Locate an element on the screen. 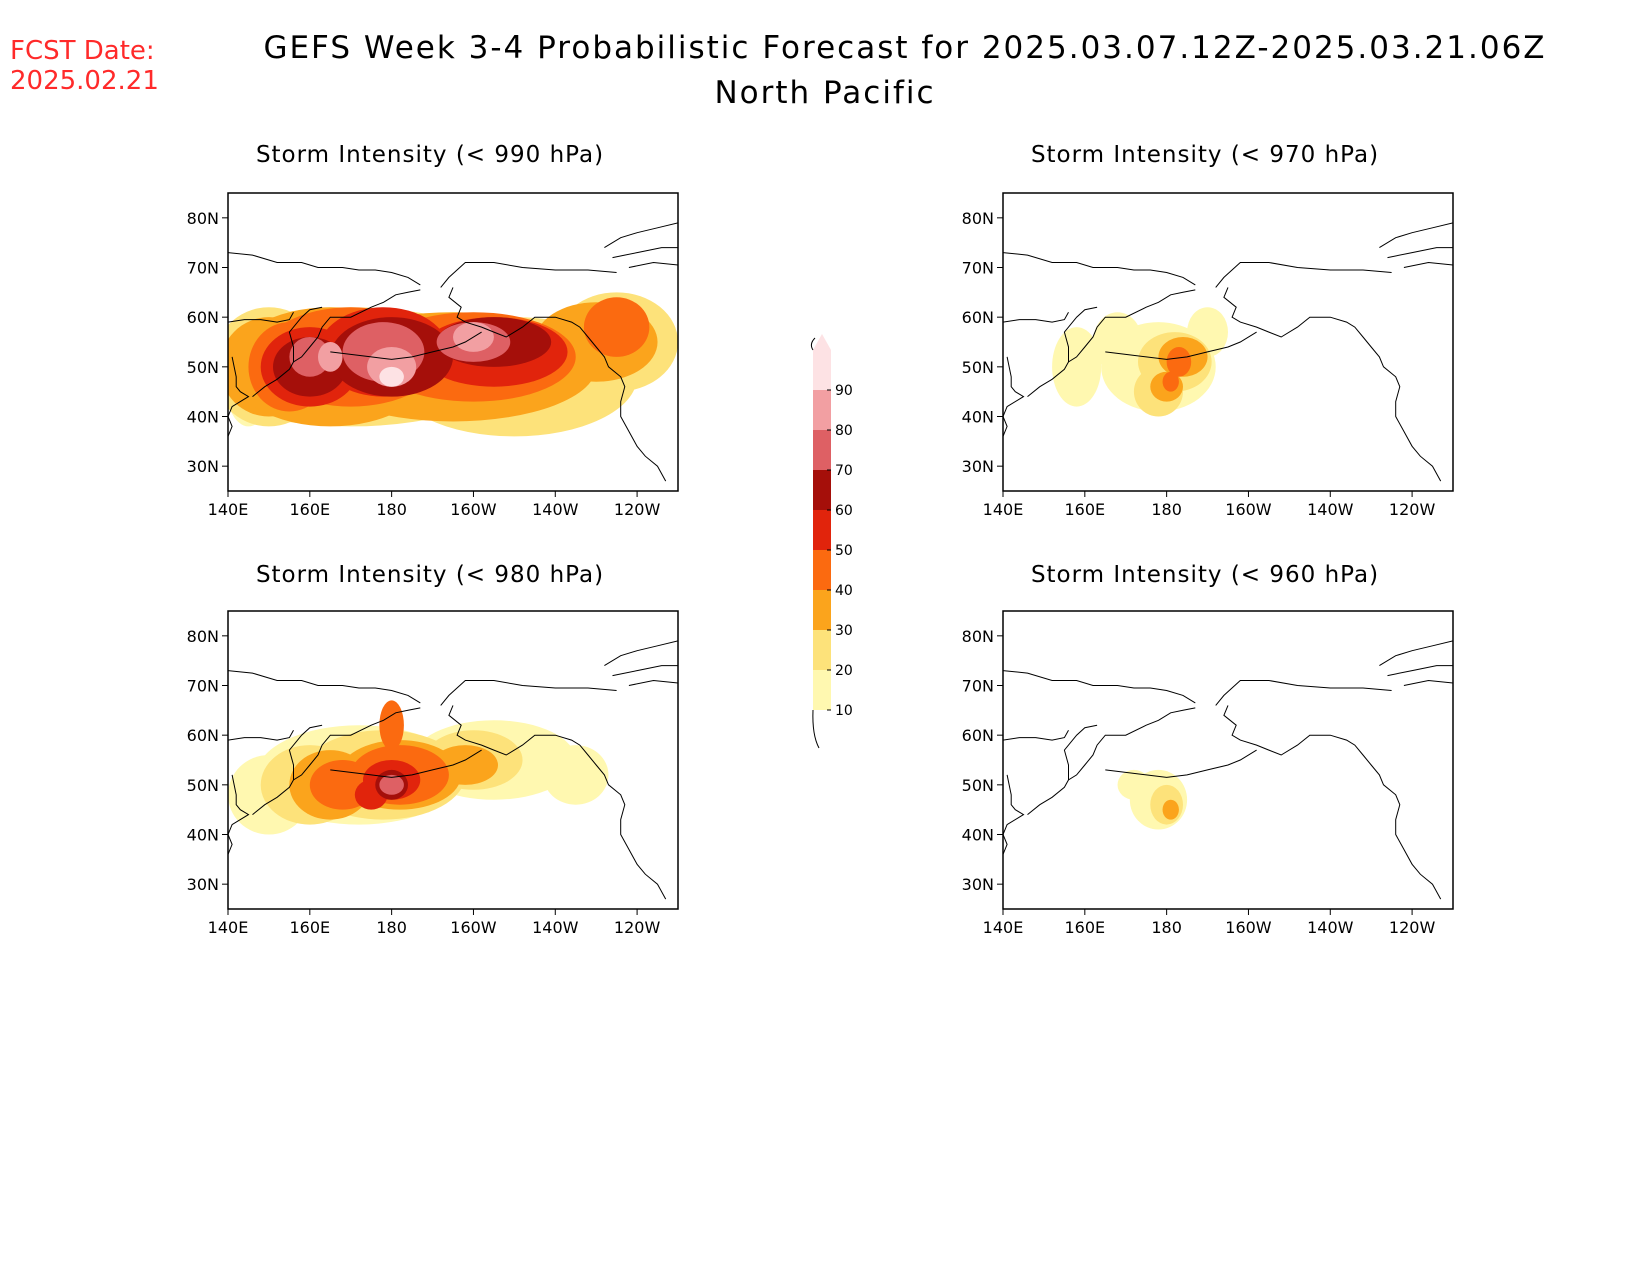  colorbar-label: 50 is located at coordinates (844, 551).